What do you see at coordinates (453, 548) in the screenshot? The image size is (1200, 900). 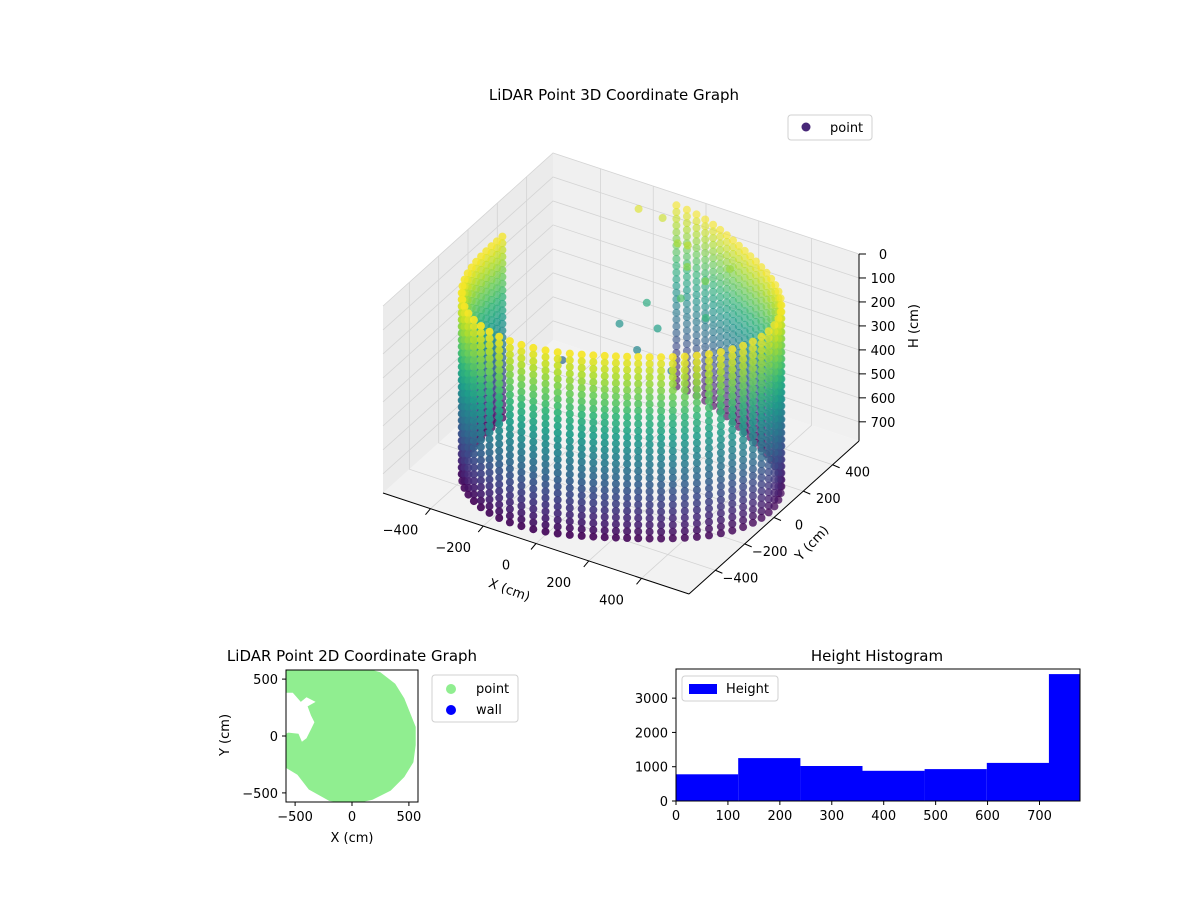 I see `x-tick-label: −200` at bounding box center [453, 548].